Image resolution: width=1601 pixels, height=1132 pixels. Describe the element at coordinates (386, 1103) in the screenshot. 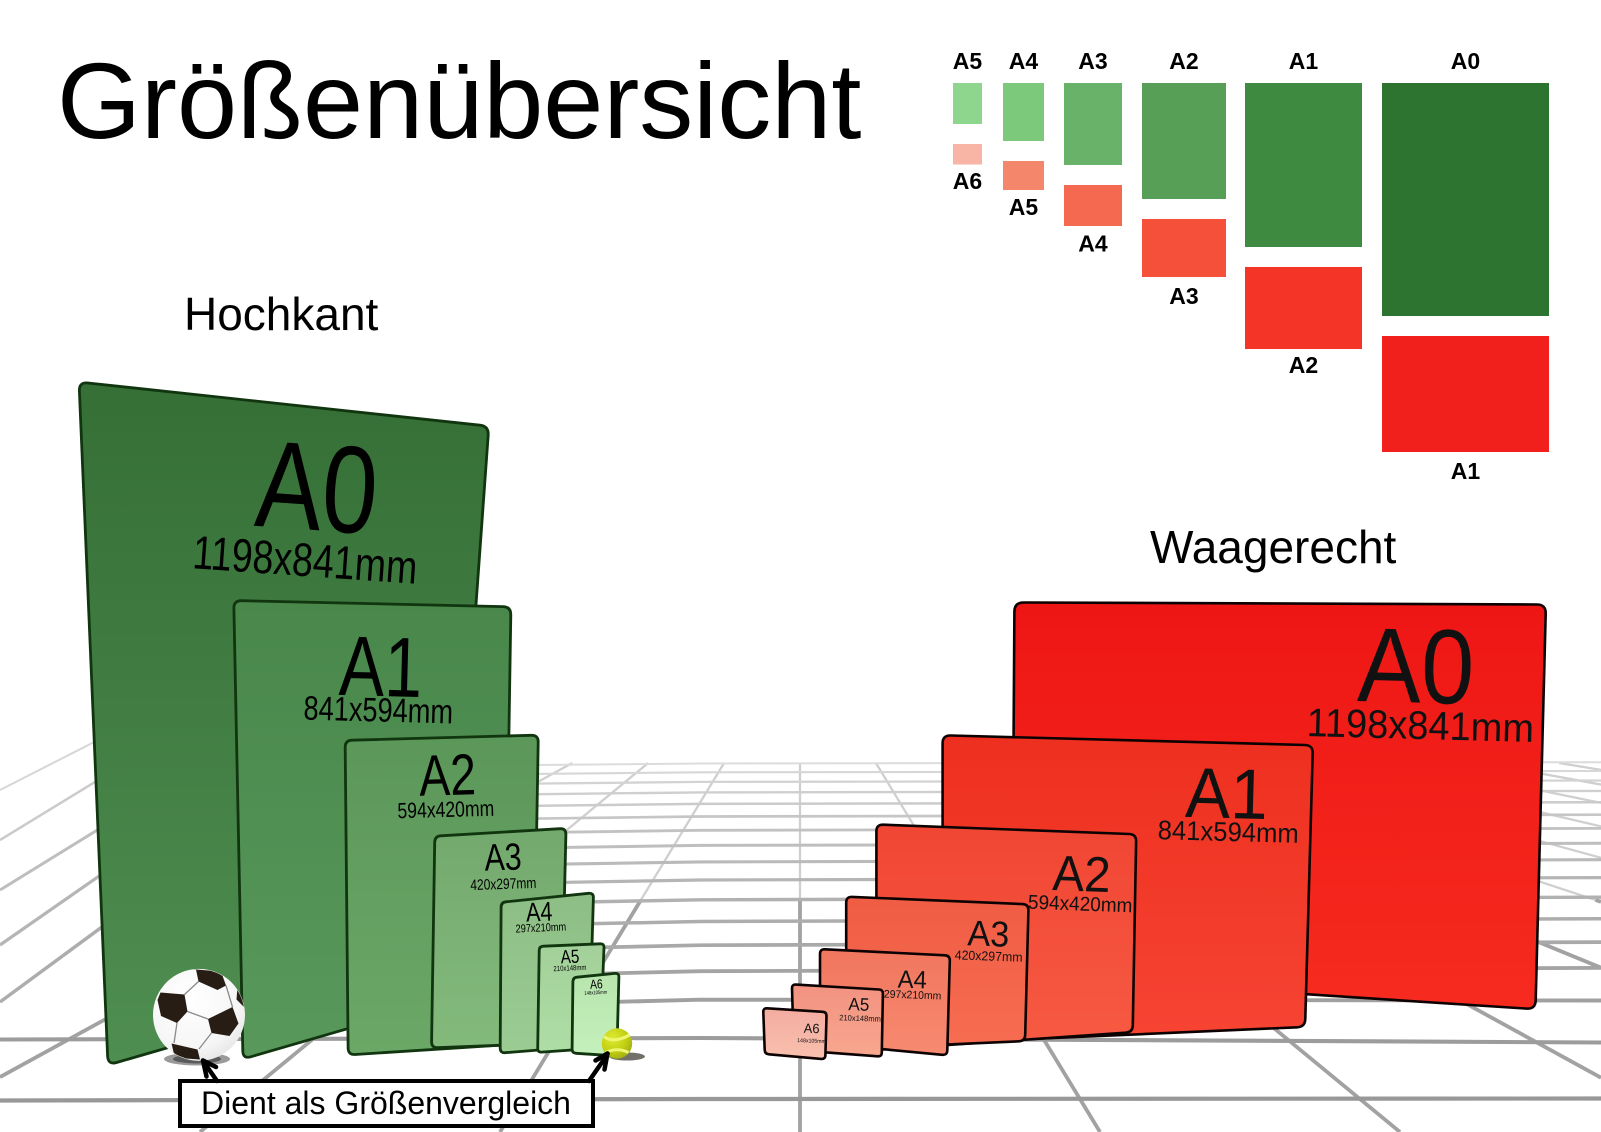

I see `svg-text: Dient als Größenvergleich` at that location.